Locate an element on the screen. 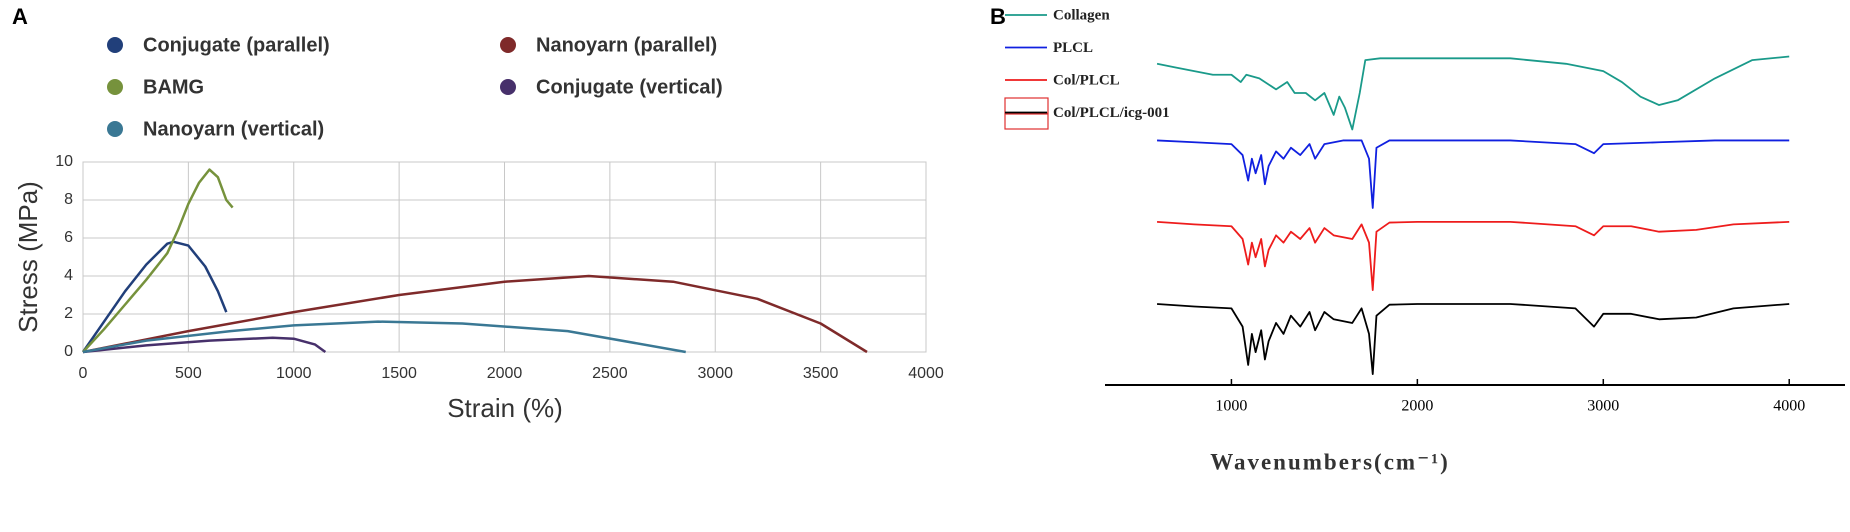 Image resolution: width=1850 pixels, height=532 pixels. legend-label: PLCL is located at coordinates (1073, 48).